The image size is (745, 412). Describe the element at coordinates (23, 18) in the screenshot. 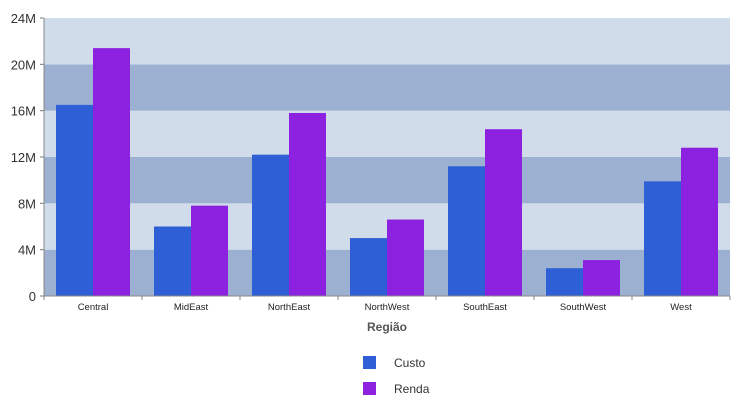

I see `y-tick-label: 24M` at that location.